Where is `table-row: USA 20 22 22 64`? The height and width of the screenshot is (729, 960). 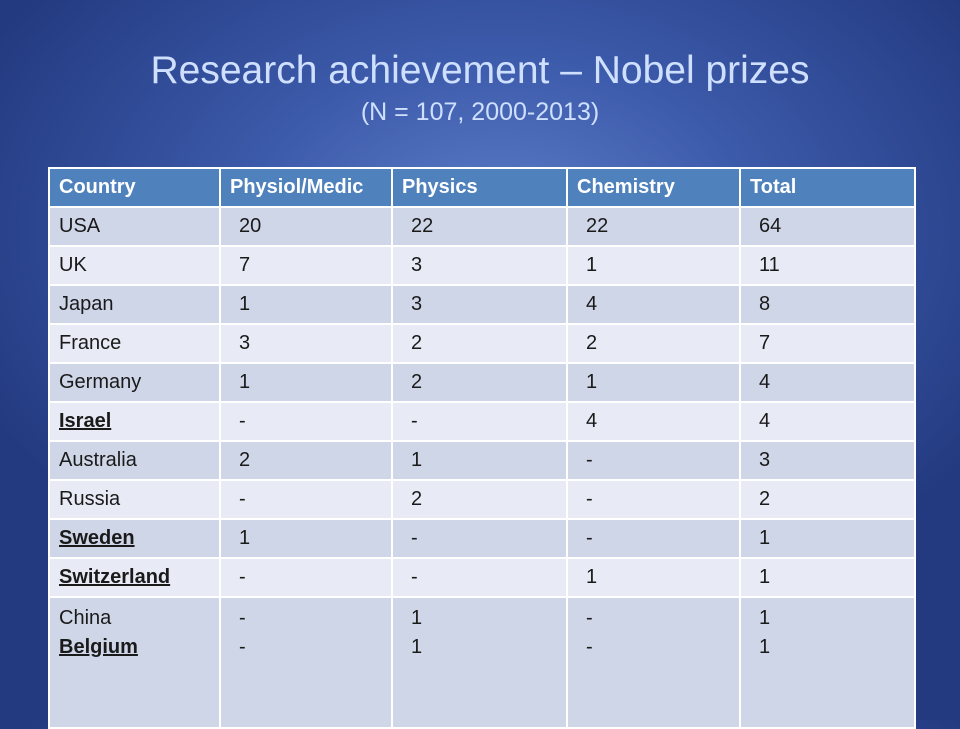
table-row: USA 20 22 22 64 is located at coordinates (482, 226).